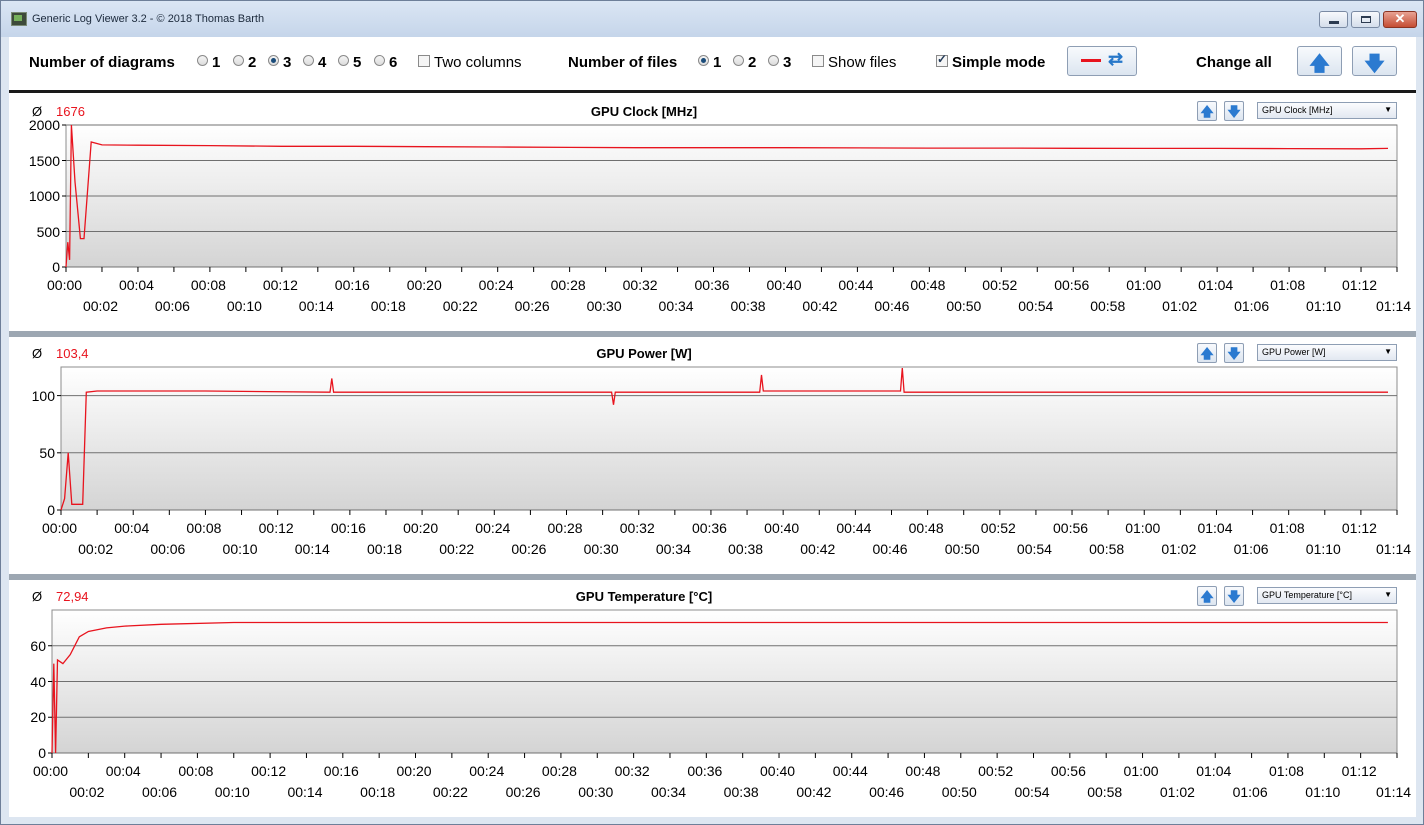  I want to click on y-tick-label: 1000, so click(44, 196).